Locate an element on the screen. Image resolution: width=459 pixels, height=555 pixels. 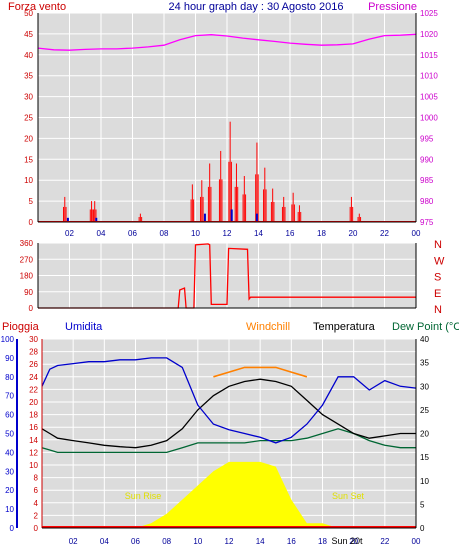
wind-tick-45: 45 is located at coordinates (28, 34).